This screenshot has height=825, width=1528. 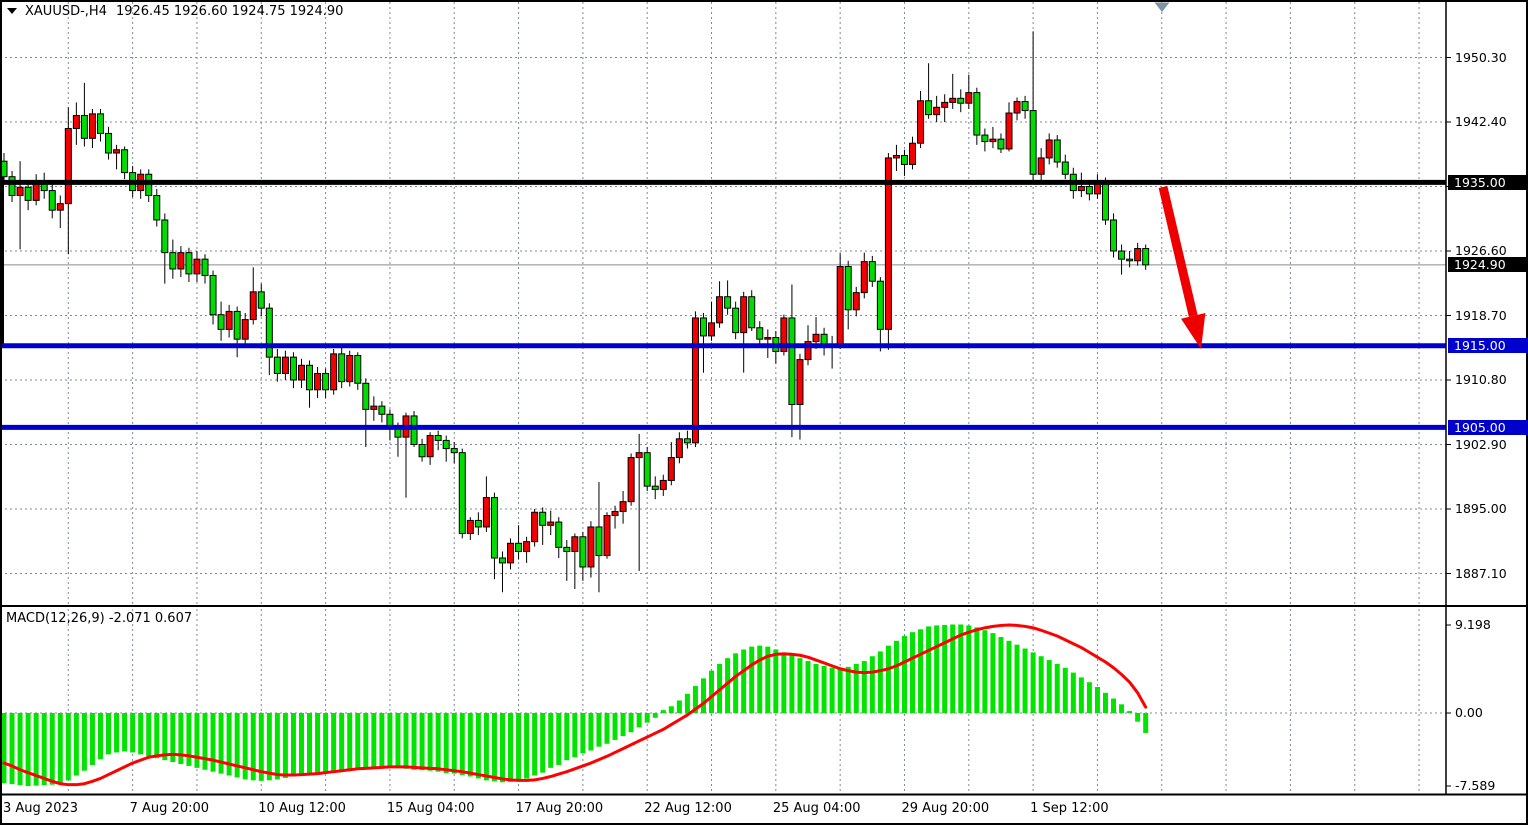 I want to click on macd-axis-label: 9.198, so click(x=1473, y=624).